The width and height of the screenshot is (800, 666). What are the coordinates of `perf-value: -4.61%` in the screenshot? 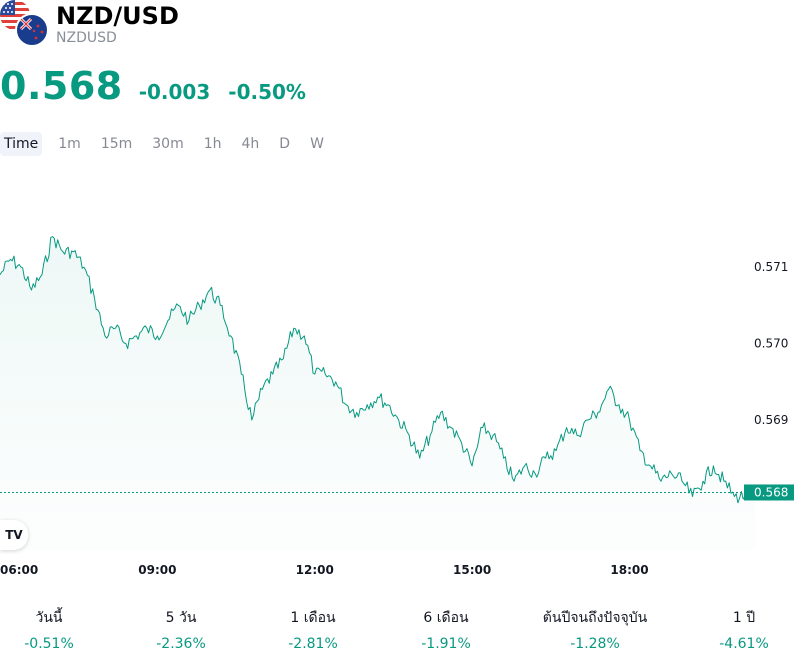 It's located at (744, 644).